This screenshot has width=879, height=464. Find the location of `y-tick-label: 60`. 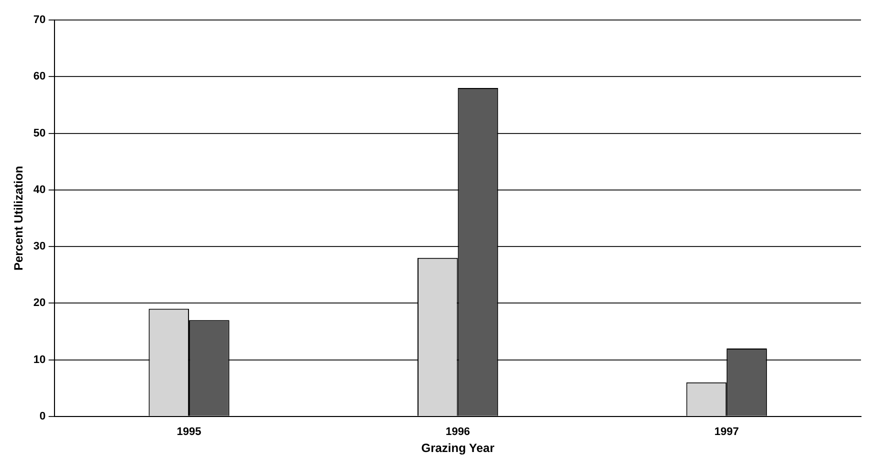

y-tick-label: 60 is located at coordinates (39, 76).